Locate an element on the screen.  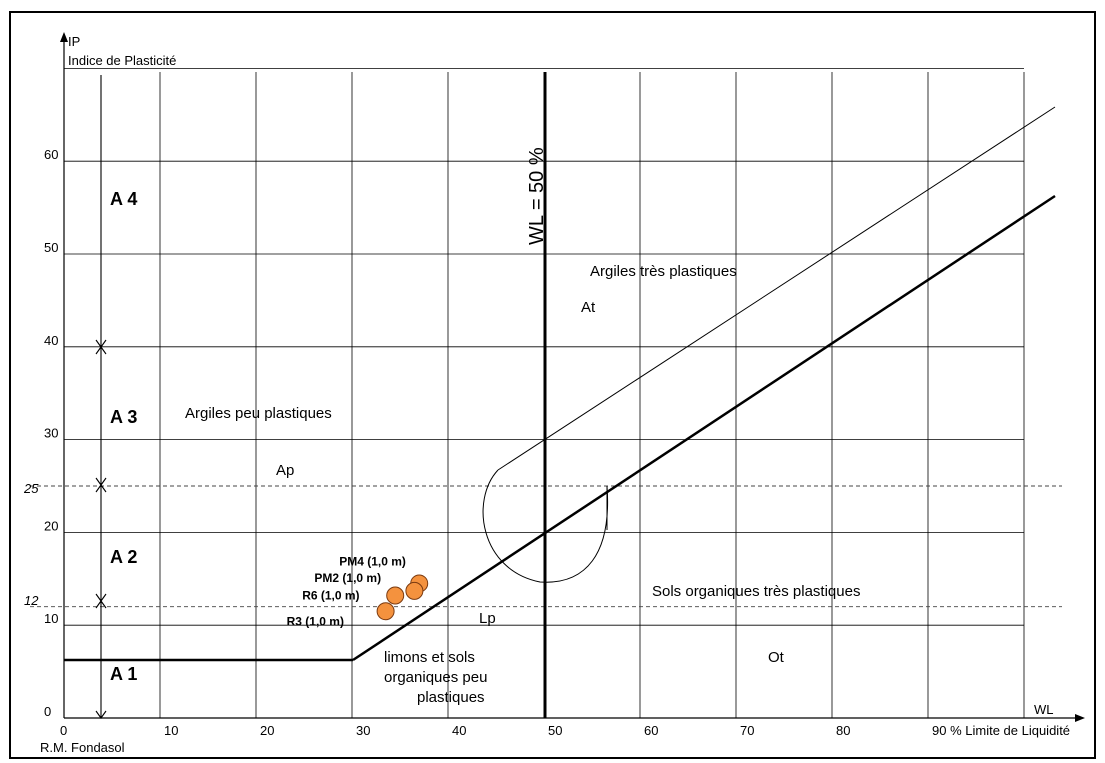
region-at: At is located at coordinates (588, 307).